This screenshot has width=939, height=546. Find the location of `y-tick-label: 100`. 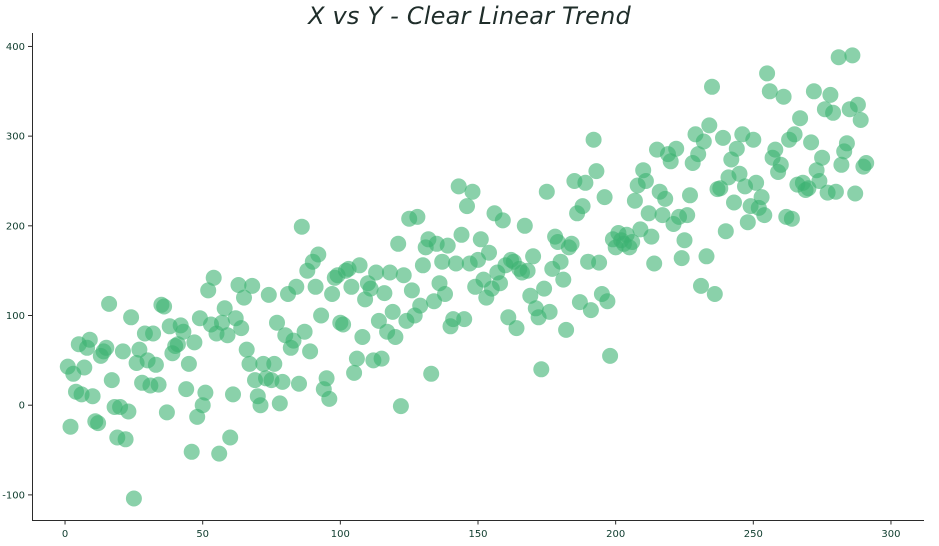

y-tick-label: 100 is located at coordinates (15, 316).